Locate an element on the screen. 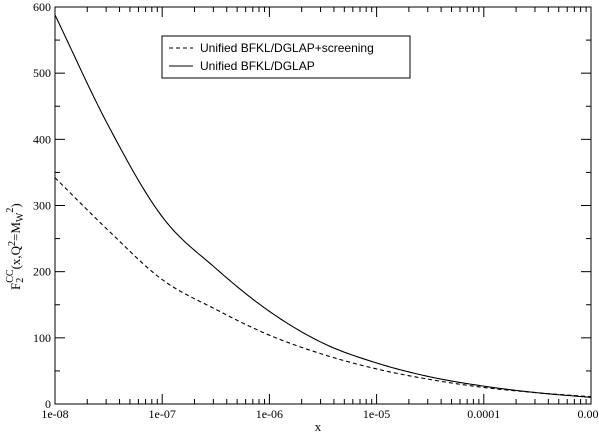 The height and width of the screenshot is (436, 599). x-tick-label: 1e-06 is located at coordinates (269, 414).